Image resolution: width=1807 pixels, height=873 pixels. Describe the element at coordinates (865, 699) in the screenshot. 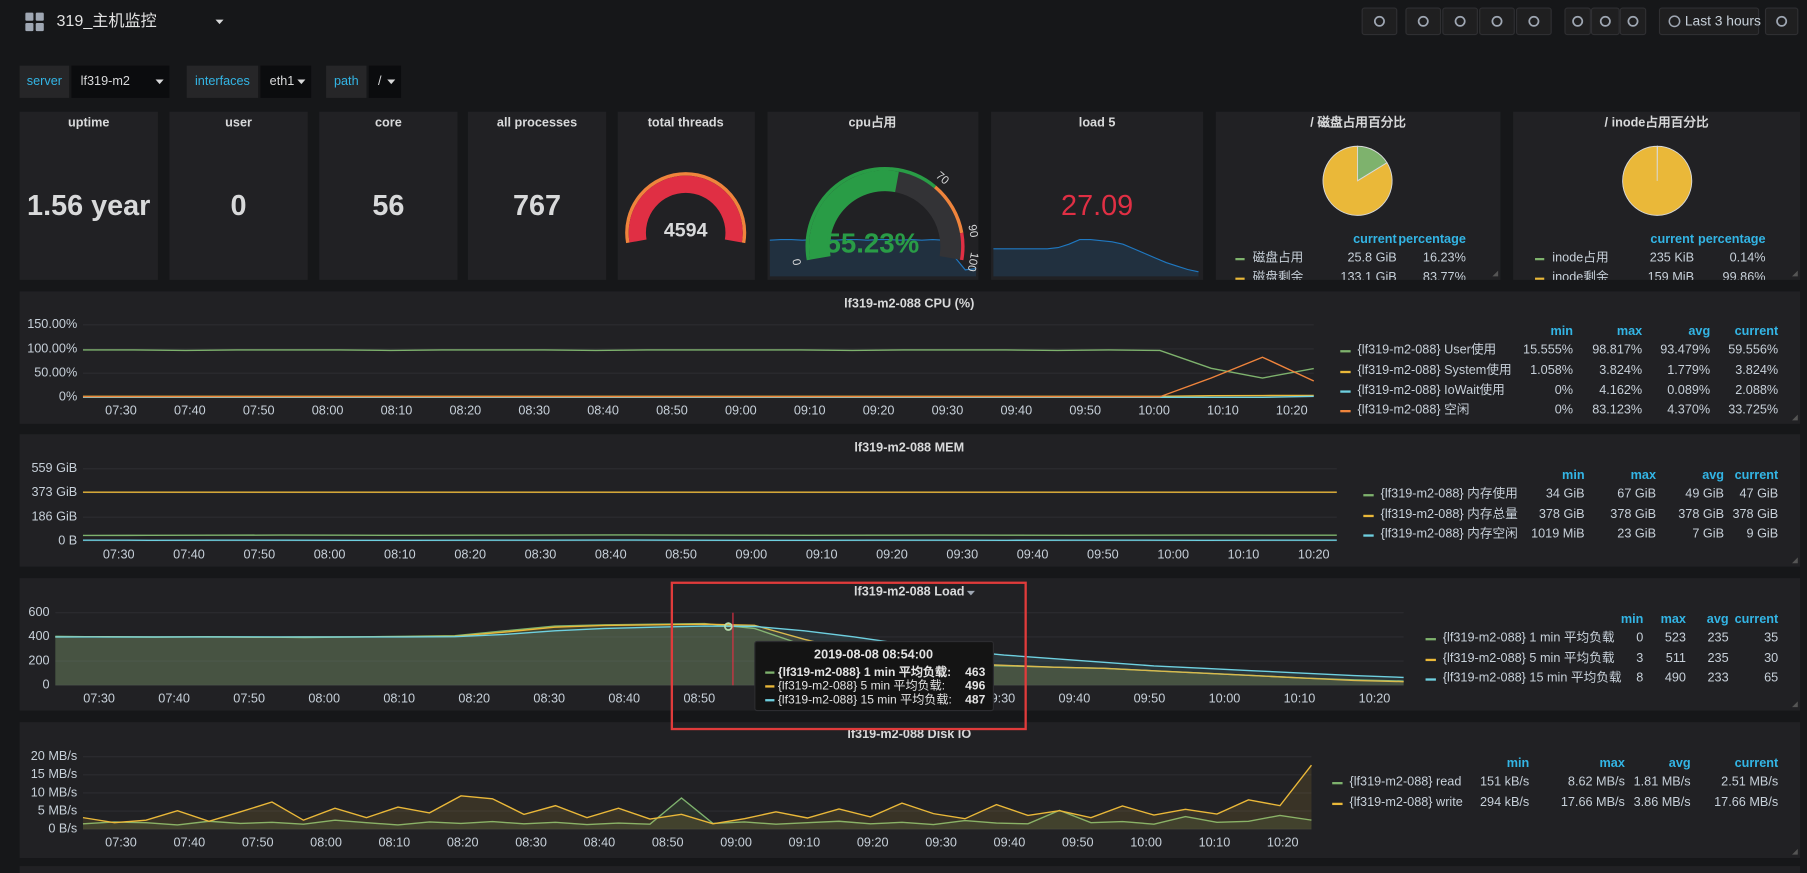

I see `tooltip-name: {lf319-m2-088} 15 min 平均负载:` at that location.